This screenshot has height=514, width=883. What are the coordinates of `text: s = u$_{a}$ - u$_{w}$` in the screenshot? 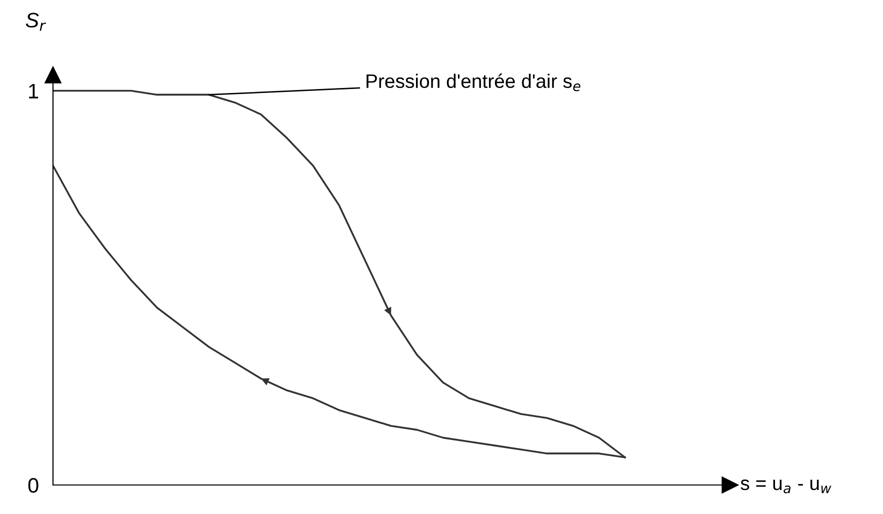 It's located at (786, 487).